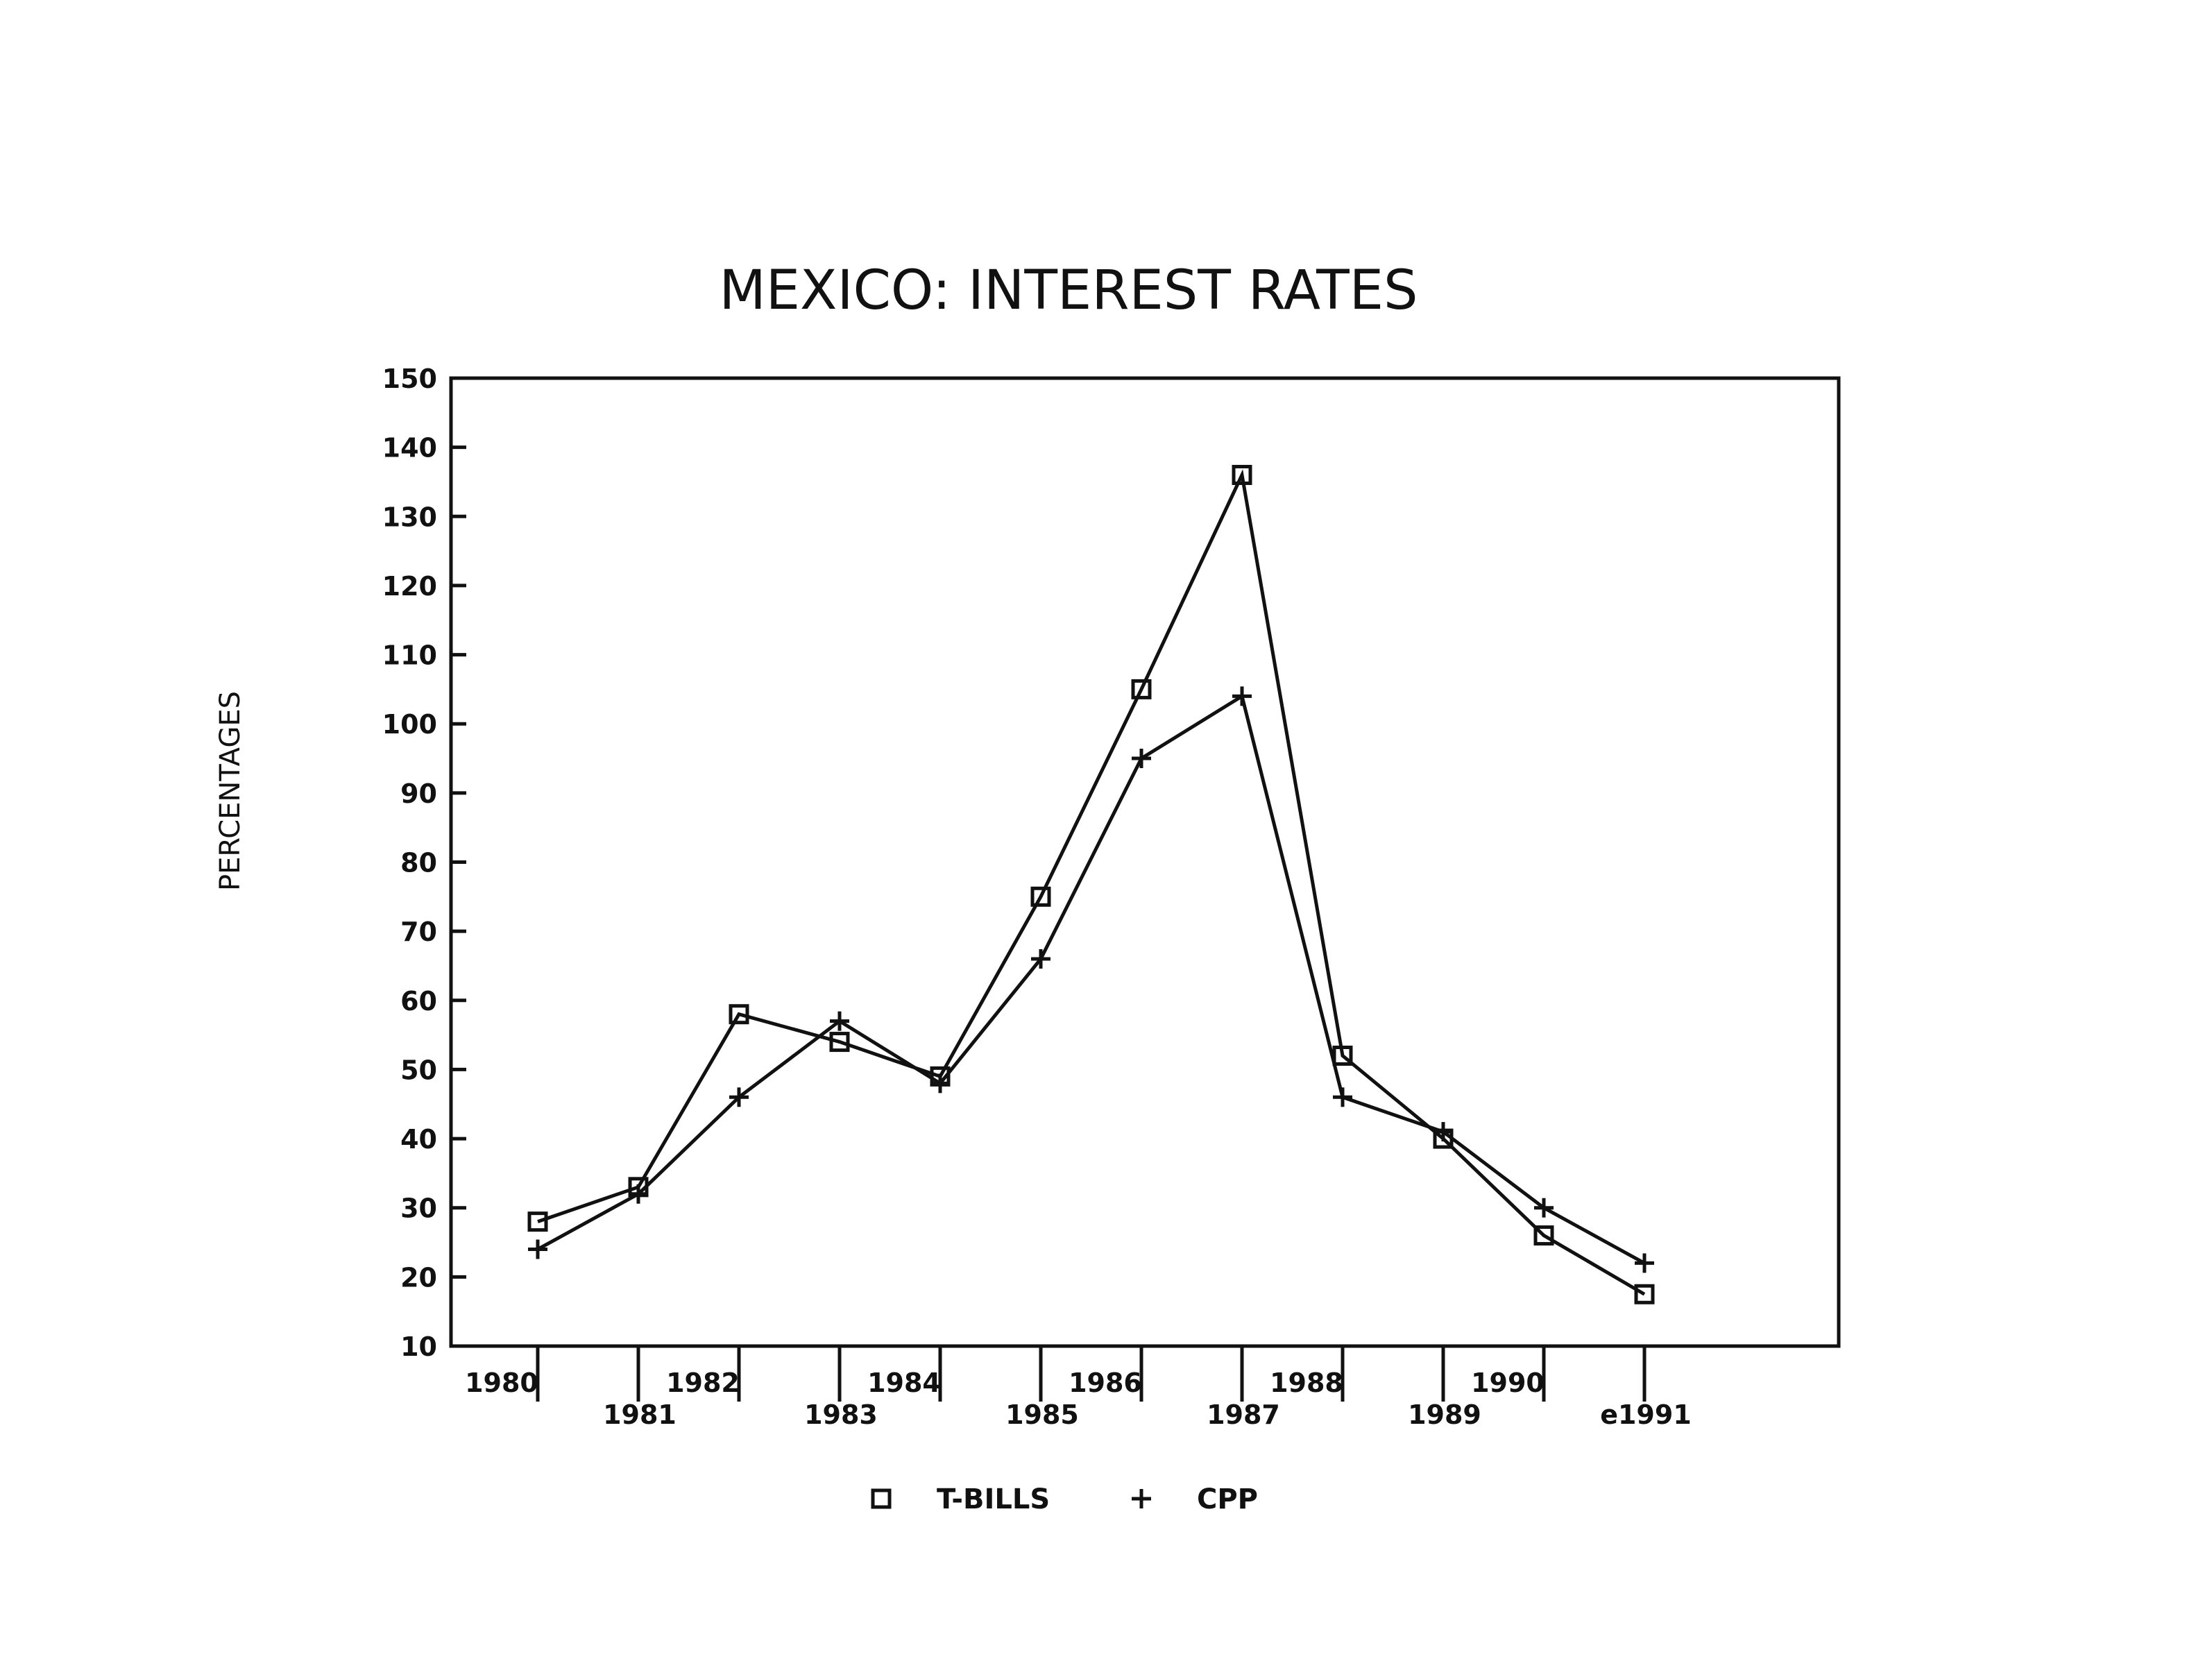  I want to click on y-tick-label: 60, so click(418, 1001).